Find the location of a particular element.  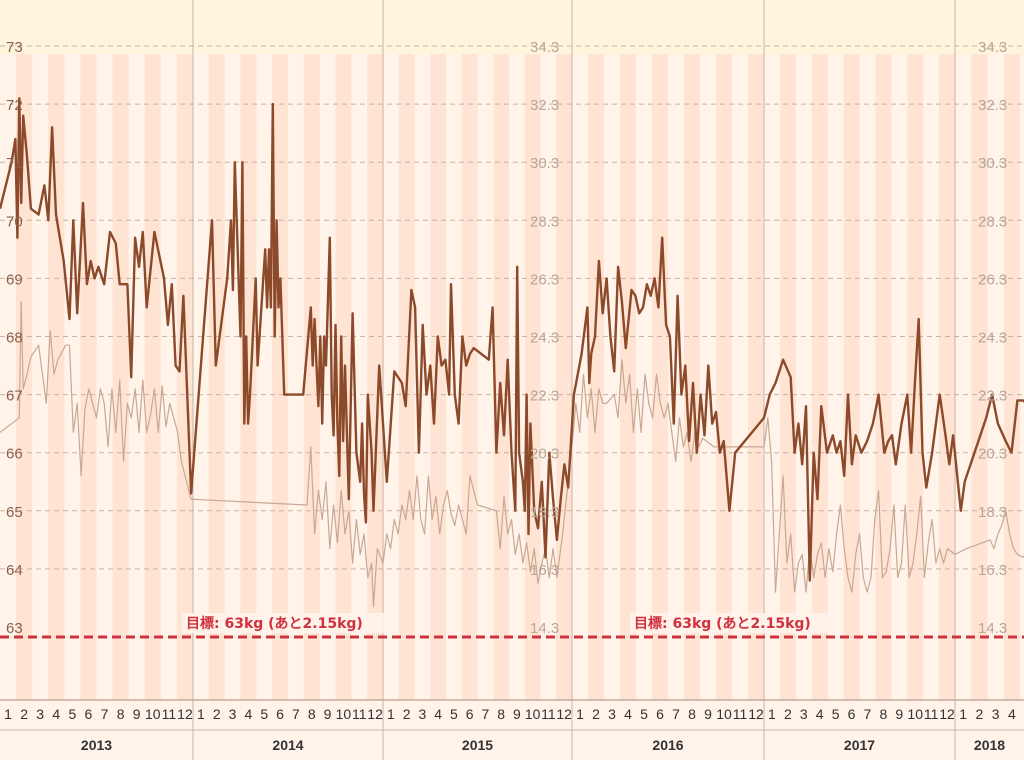

year-label: 2018 is located at coordinates (989, 745).